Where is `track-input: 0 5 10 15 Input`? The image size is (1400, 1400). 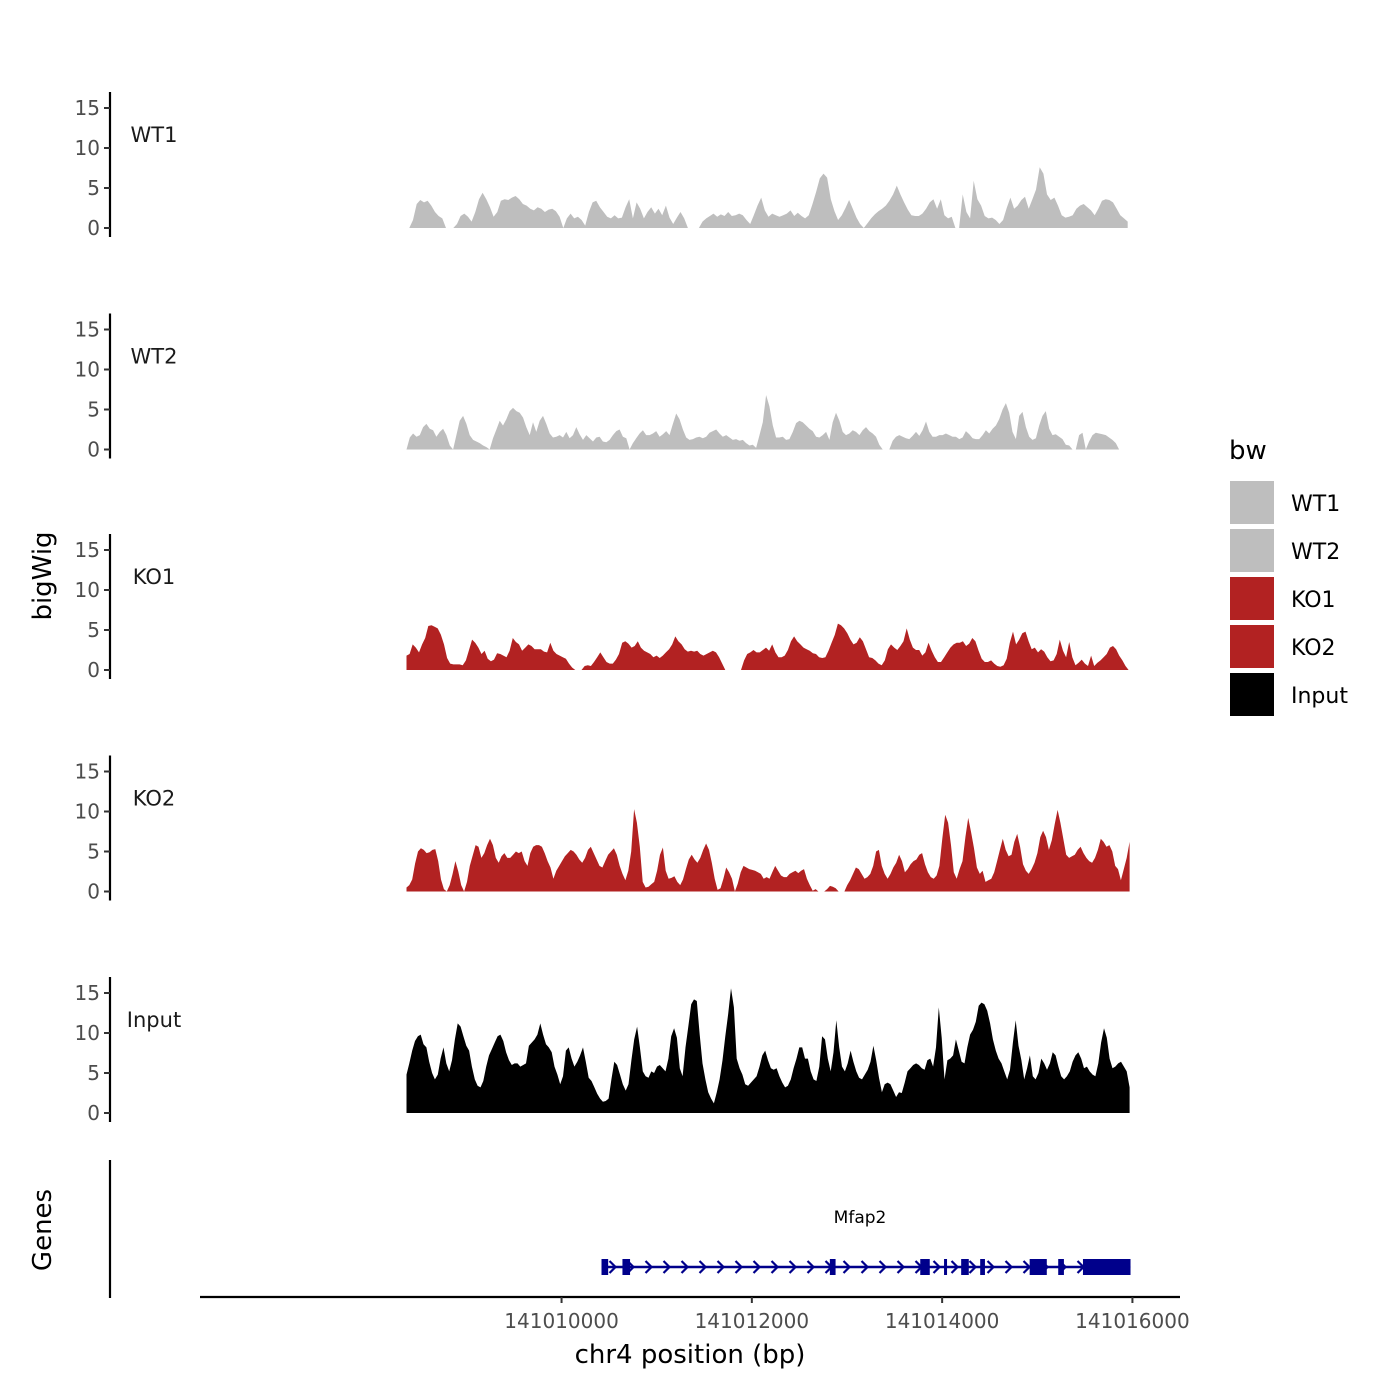
track-input: 0 5 10 15 Input is located at coordinates (602, 1051).